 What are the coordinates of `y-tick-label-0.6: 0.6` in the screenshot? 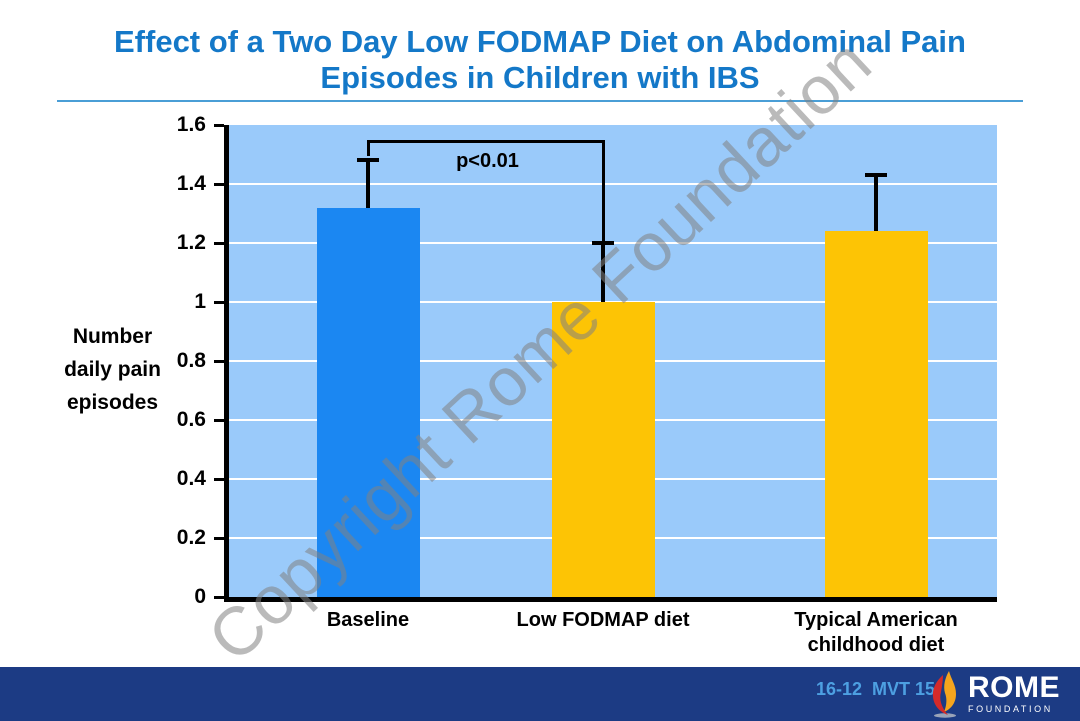 It's located at (191, 419).